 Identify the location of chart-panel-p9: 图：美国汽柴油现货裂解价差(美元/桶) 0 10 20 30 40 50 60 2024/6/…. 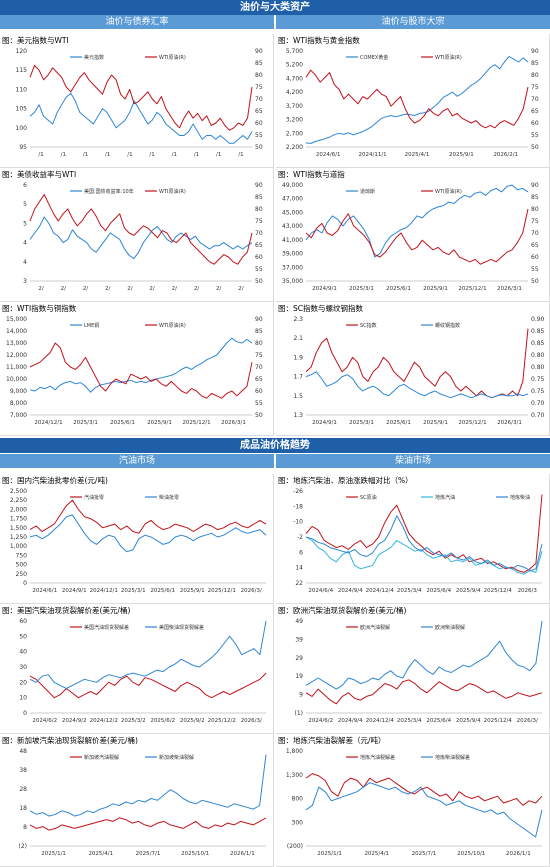
(137, 669).